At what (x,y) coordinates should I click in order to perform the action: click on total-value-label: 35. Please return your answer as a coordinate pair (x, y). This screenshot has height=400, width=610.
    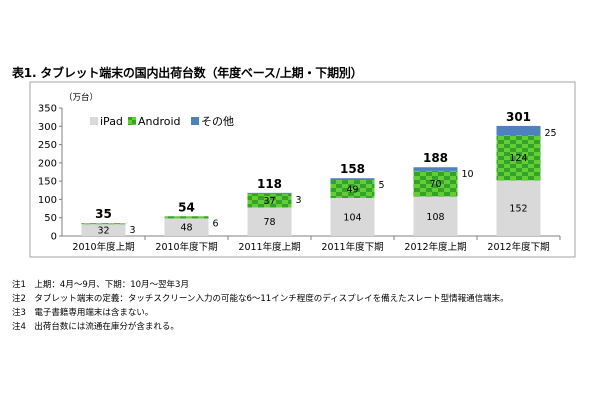
    Looking at the image, I should click on (103, 214).